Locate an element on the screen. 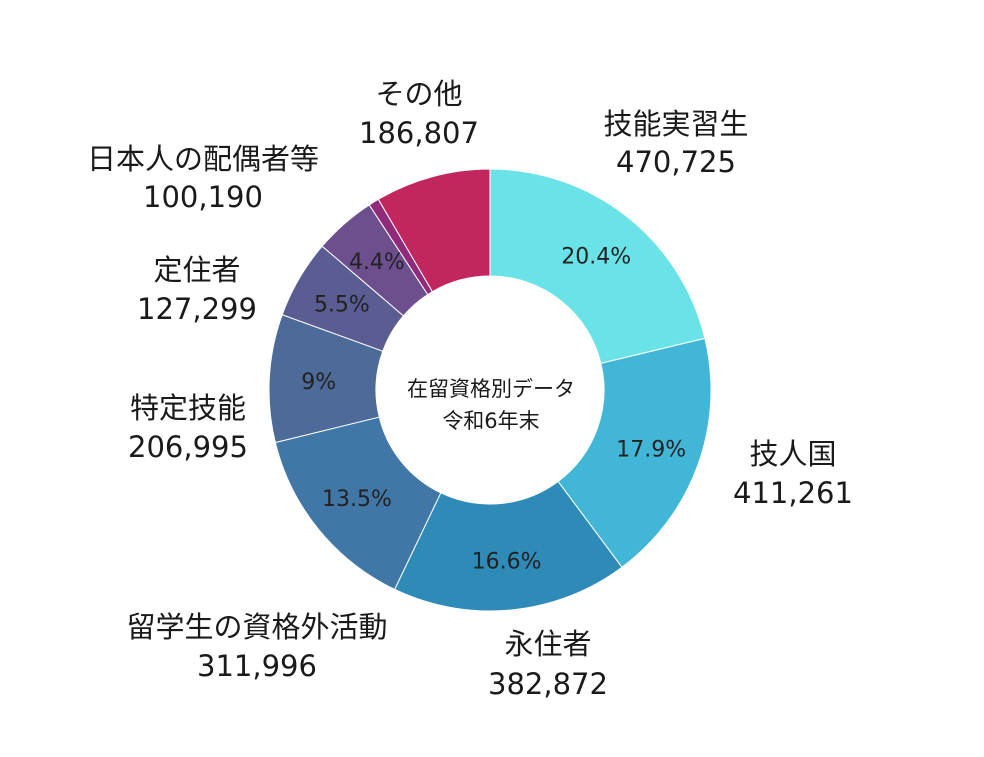 The image size is (984, 757). category-value-2: 411,261 is located at coordinates (793, 493).